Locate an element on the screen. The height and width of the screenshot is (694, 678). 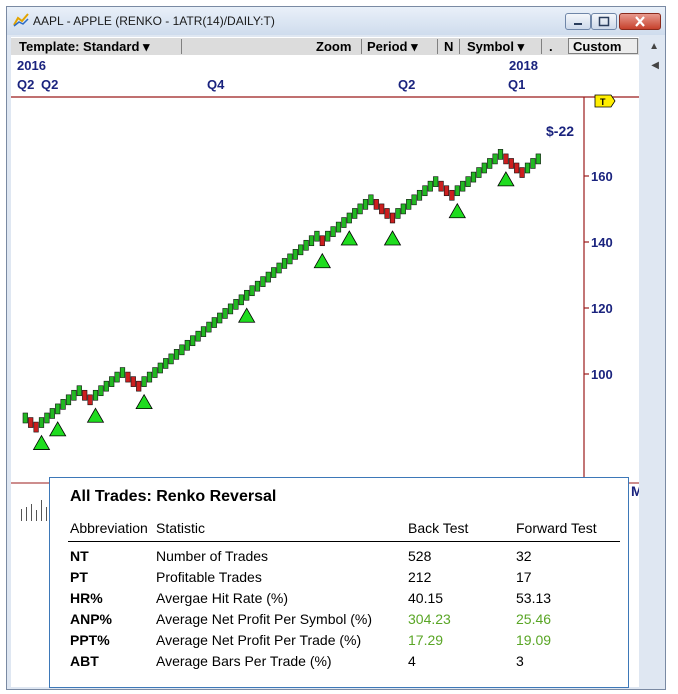
template-label: Template: Standard is located at coordinates (79, 46).